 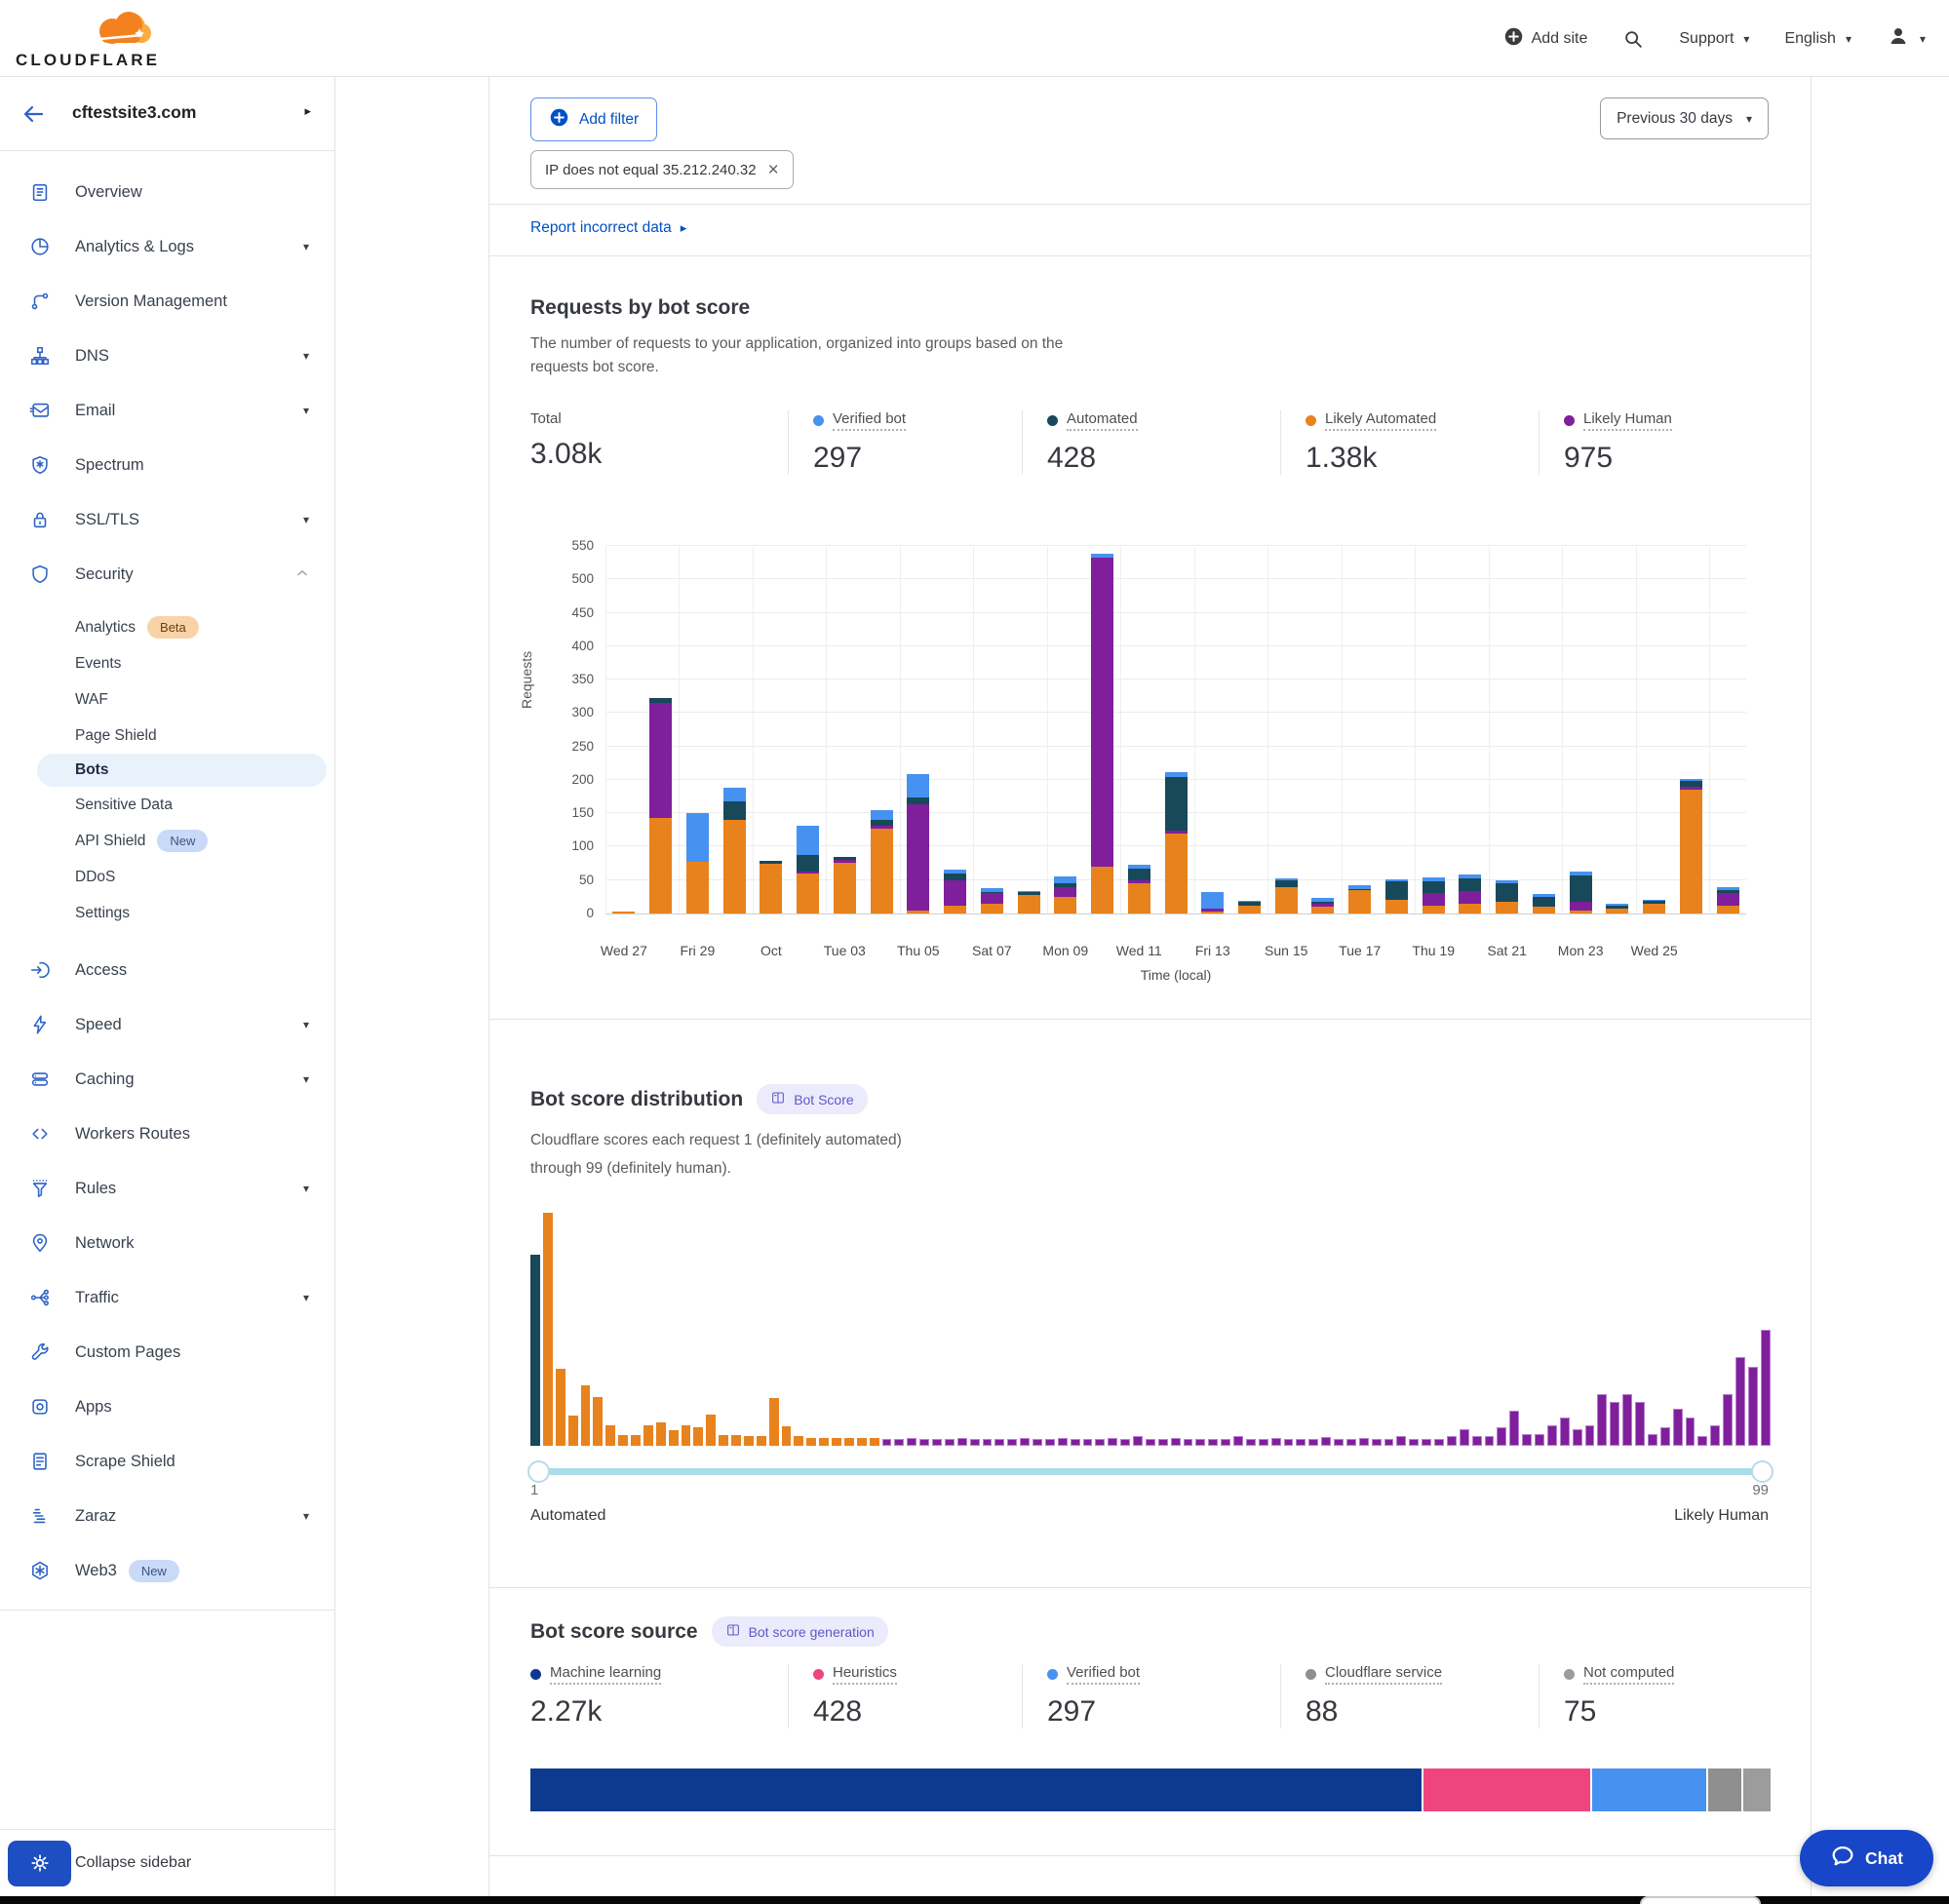 I want to click on collapse-sidebar-row: Collapse sidebar, so click(x=167, y=1862).